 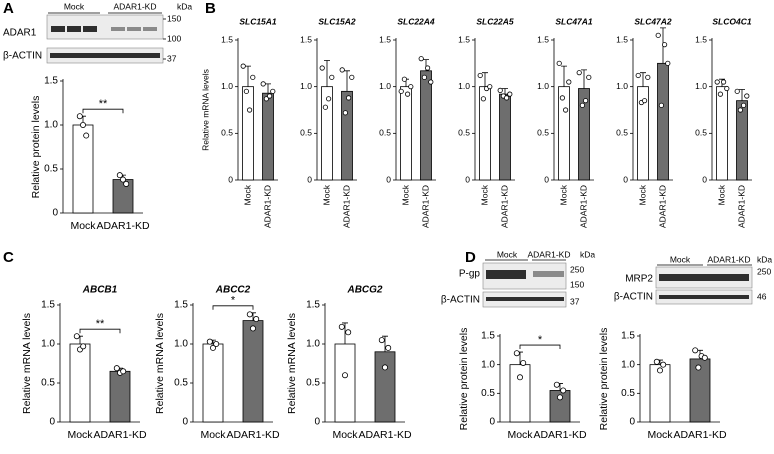 What do you see at coordinates (103, 111) in the screenshot?
I see `significance-bracket` at bounding box center [103, 111].